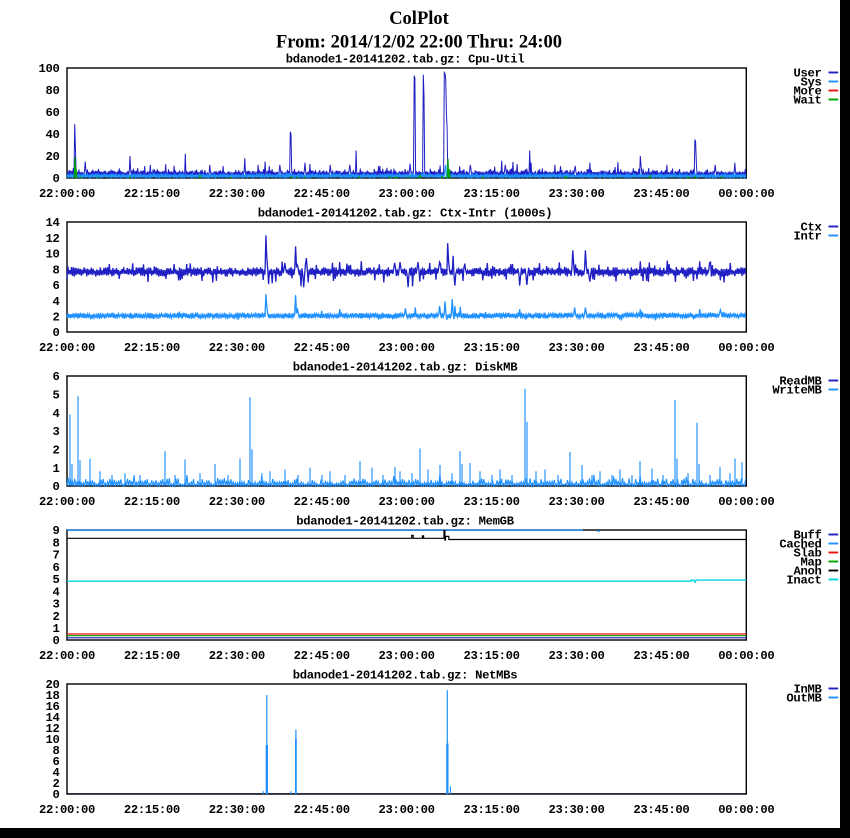  I want to click on svg-text: 3, so click(55, 605).